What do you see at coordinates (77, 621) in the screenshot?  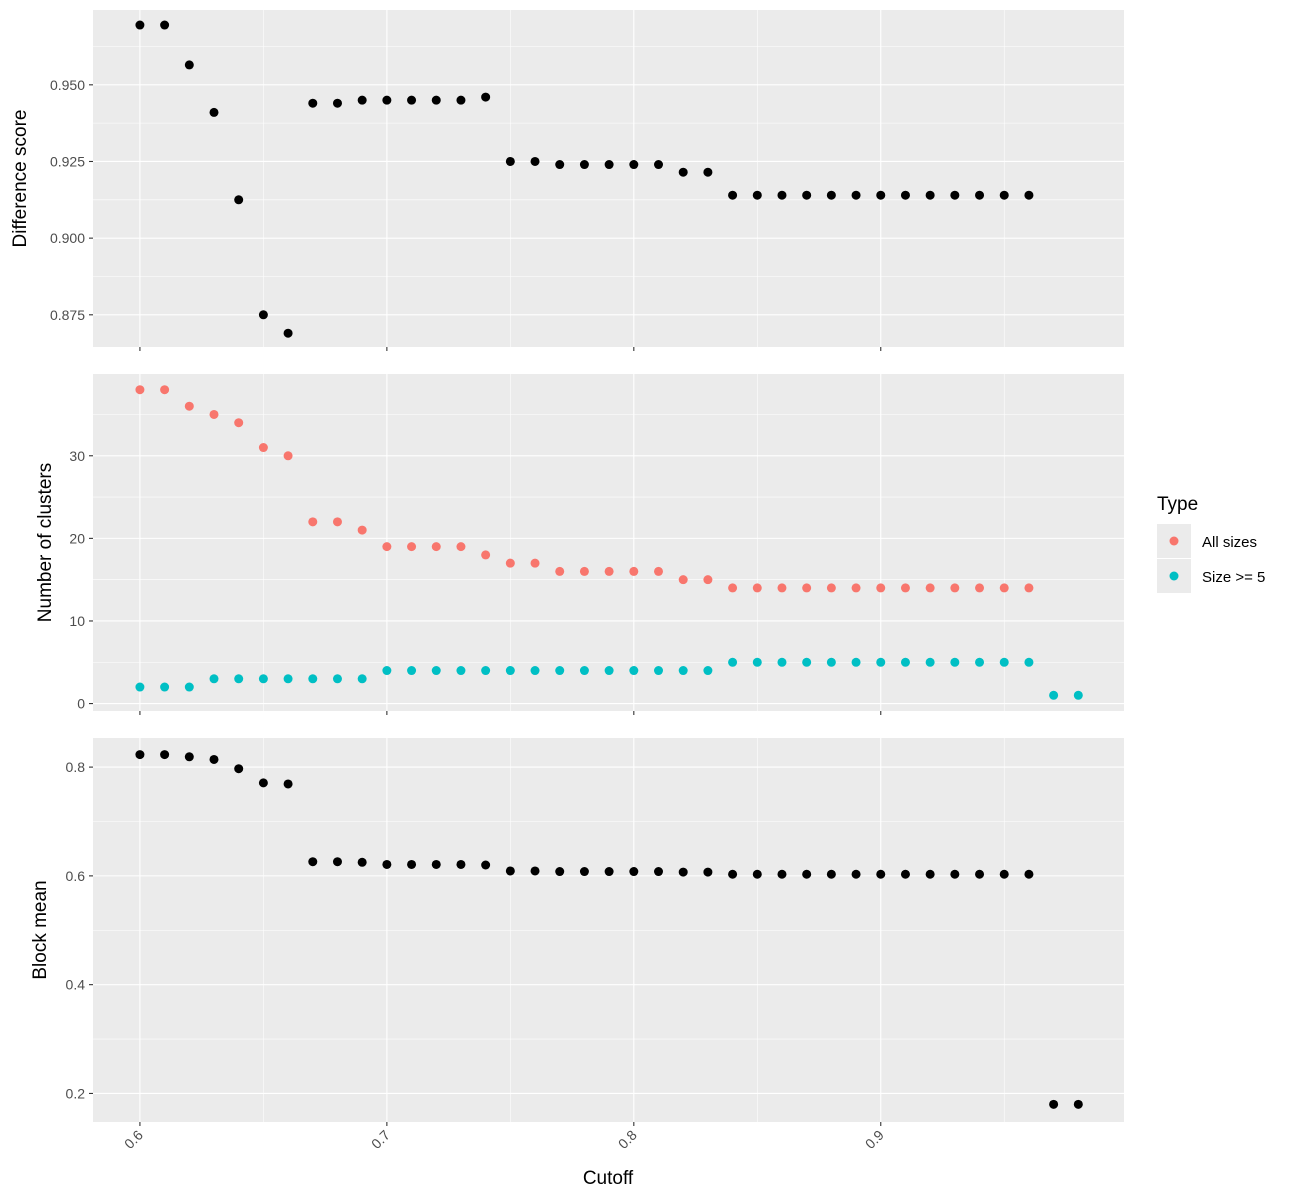 I see `y-tick-label: 10` at bounding box center [77, 621].